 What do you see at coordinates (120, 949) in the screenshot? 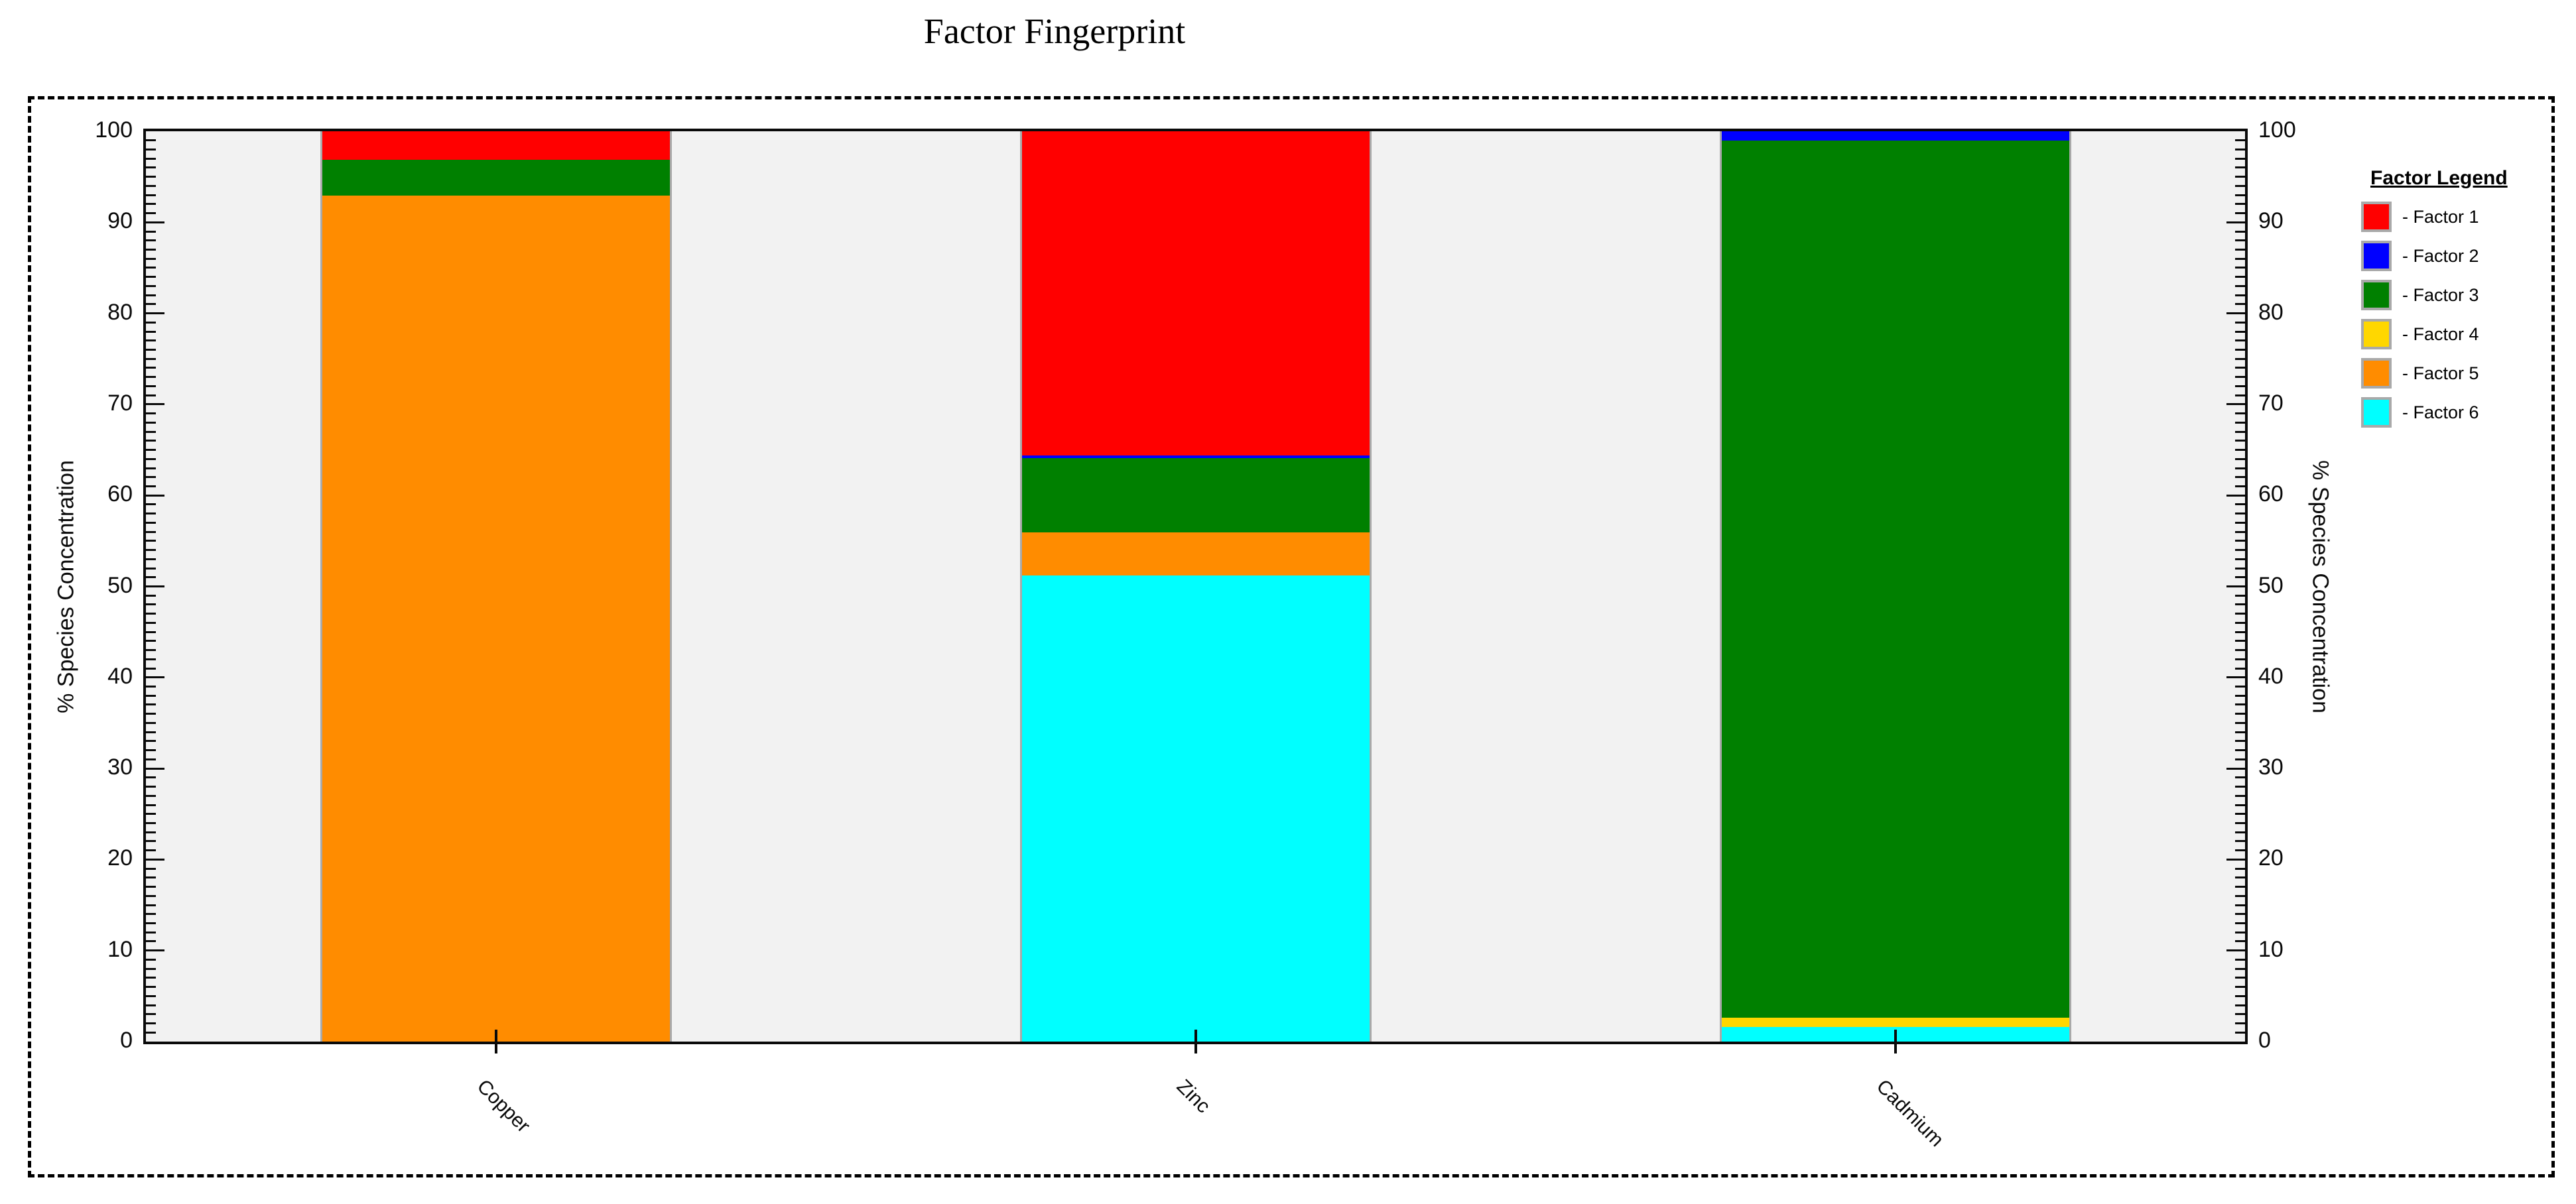
I see `y-tick-label-left: 10` at bounding box center [120, 949].